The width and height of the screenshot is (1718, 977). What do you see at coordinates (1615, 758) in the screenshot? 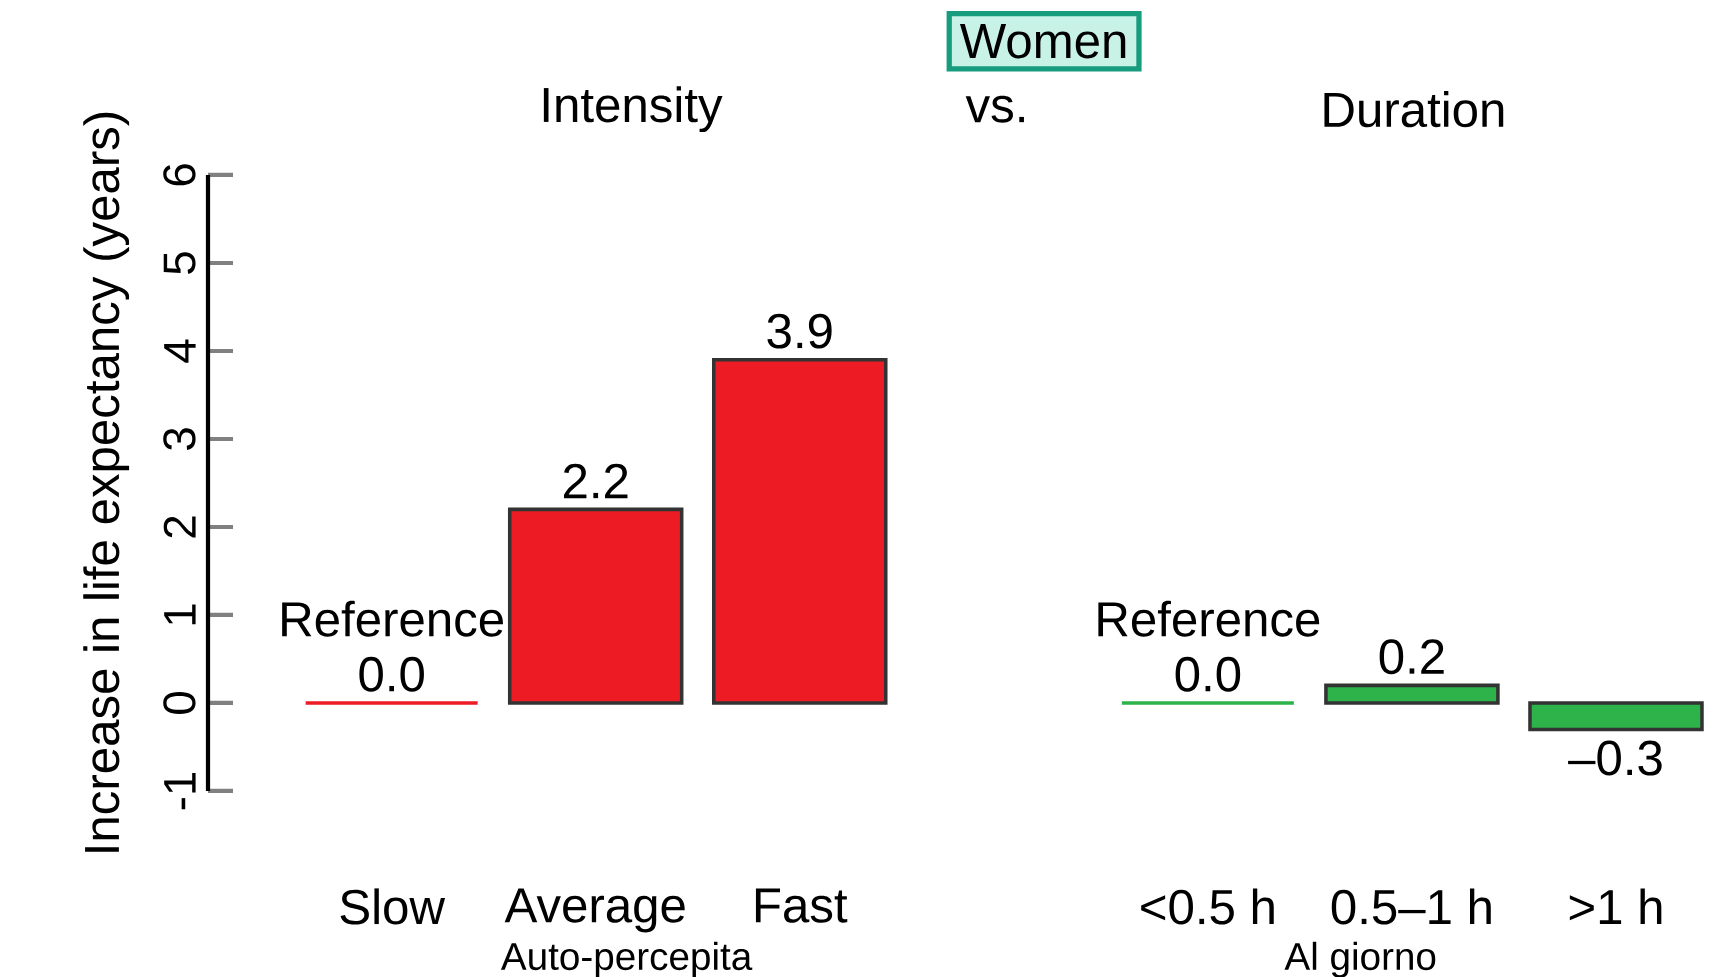
I see `data-label: –0.3` at bounding box center [1615, 758].